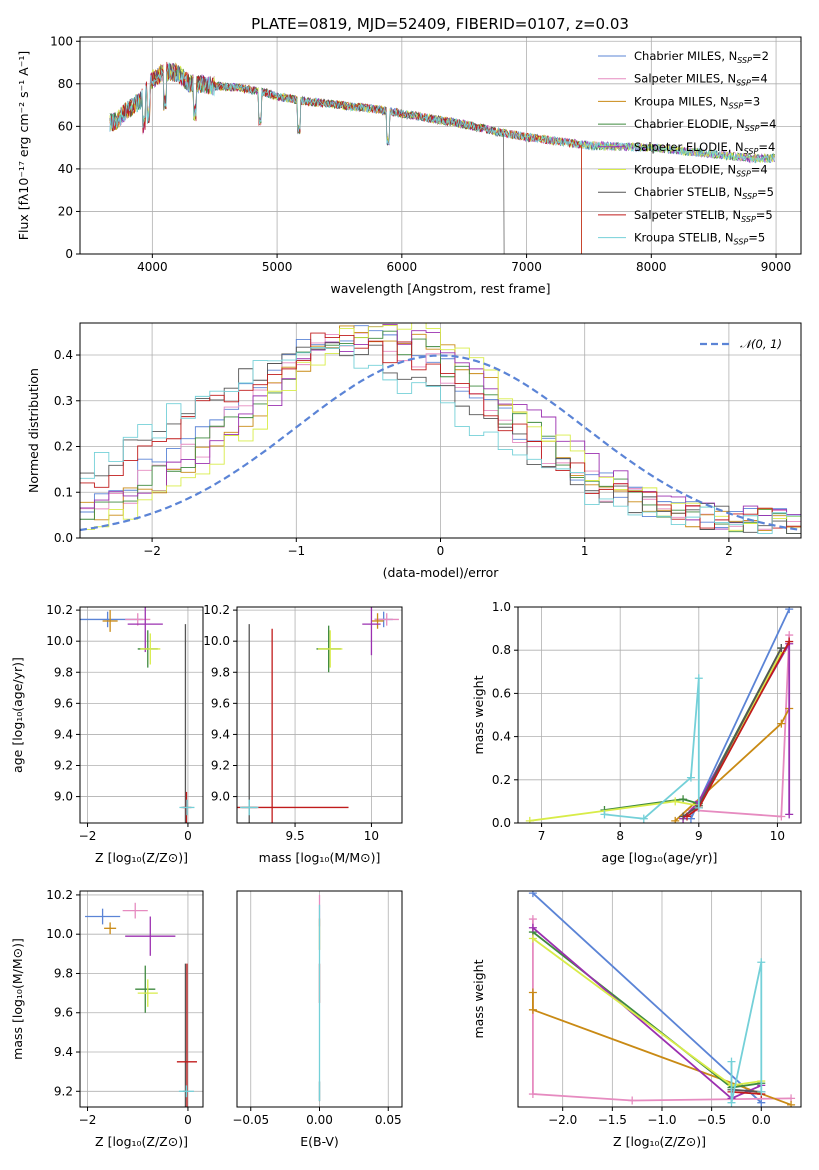 The height and width of the screenshot is (1170, 819). What do you see at coordinates (33, 430) in the screenshot?
I see `y-axis-label: Normed distribution` at bounding box center [33, 430].